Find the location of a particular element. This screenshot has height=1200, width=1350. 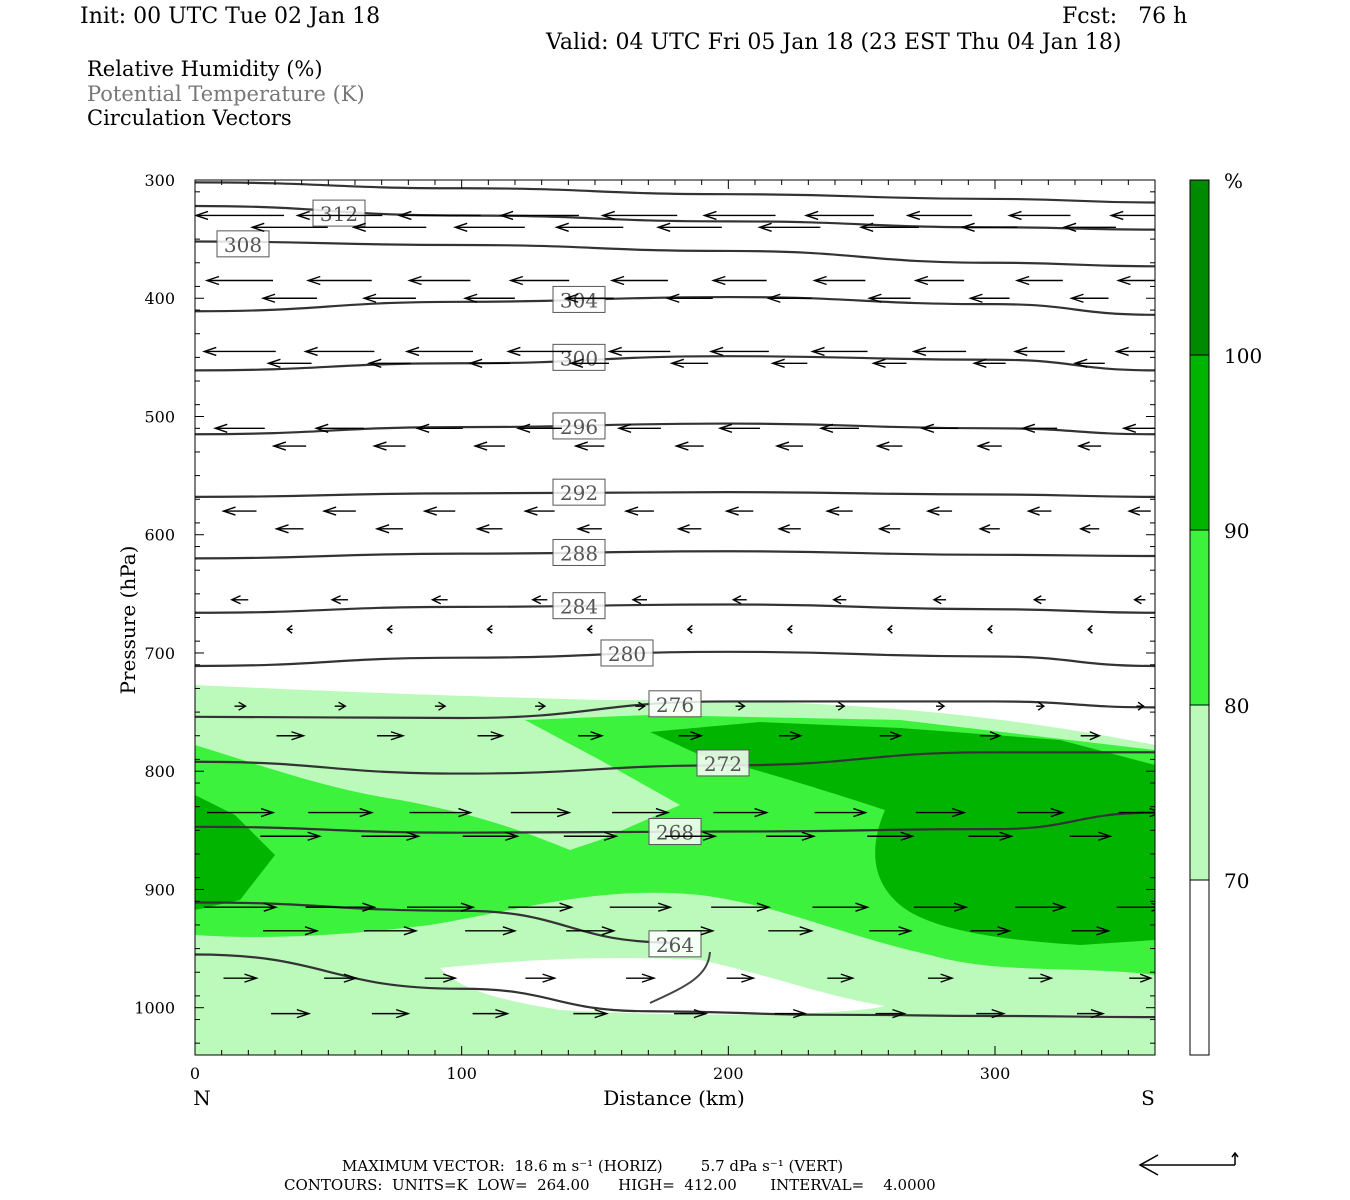

y-tick-label: 400 is located at coordinates (159, 298).